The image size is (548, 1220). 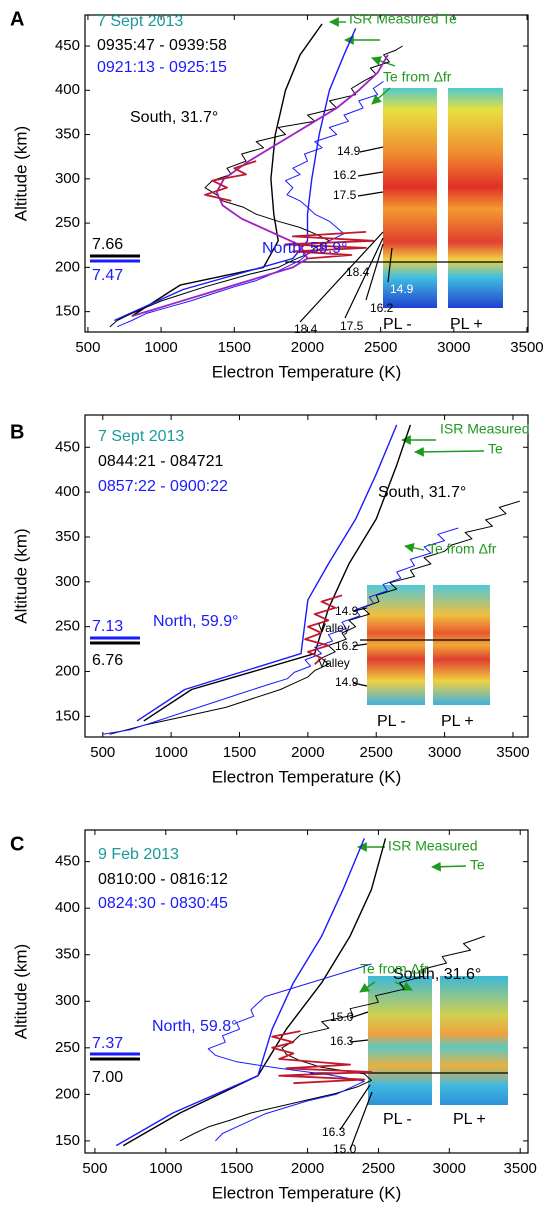 I want to click on date: 9 Feb 2013, so click(x=138, y=854).